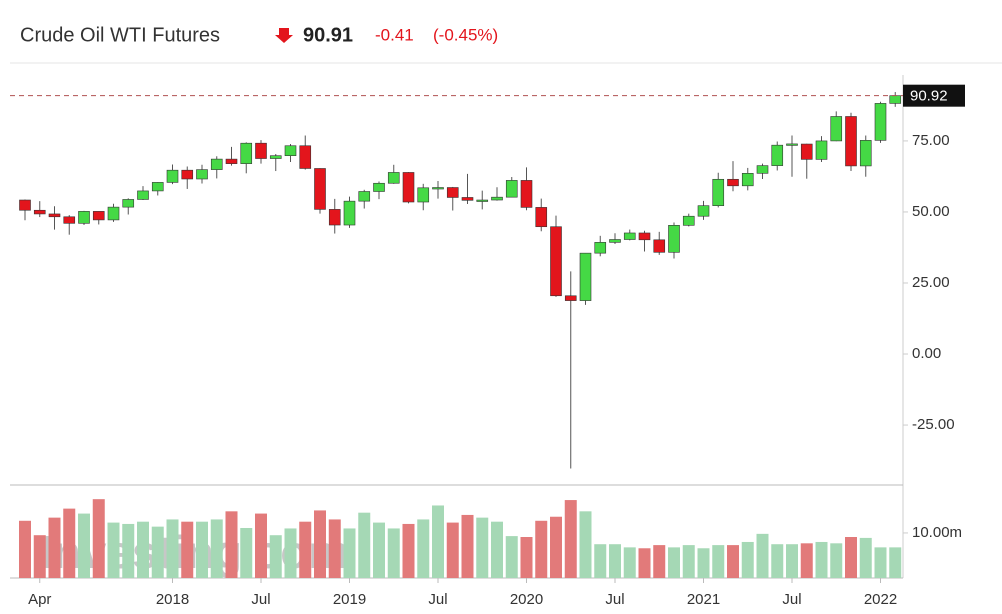 The height and width of the screenshot is (614, 1002). I want to click on x-tick-label: Apr, so click(39, 599).